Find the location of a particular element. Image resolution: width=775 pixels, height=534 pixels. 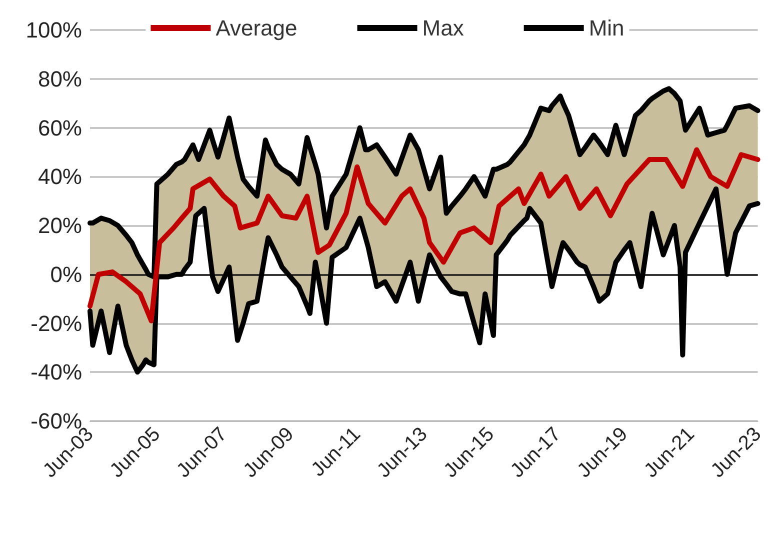

y-tick-label: 0% is located at coordinates (66, 274).